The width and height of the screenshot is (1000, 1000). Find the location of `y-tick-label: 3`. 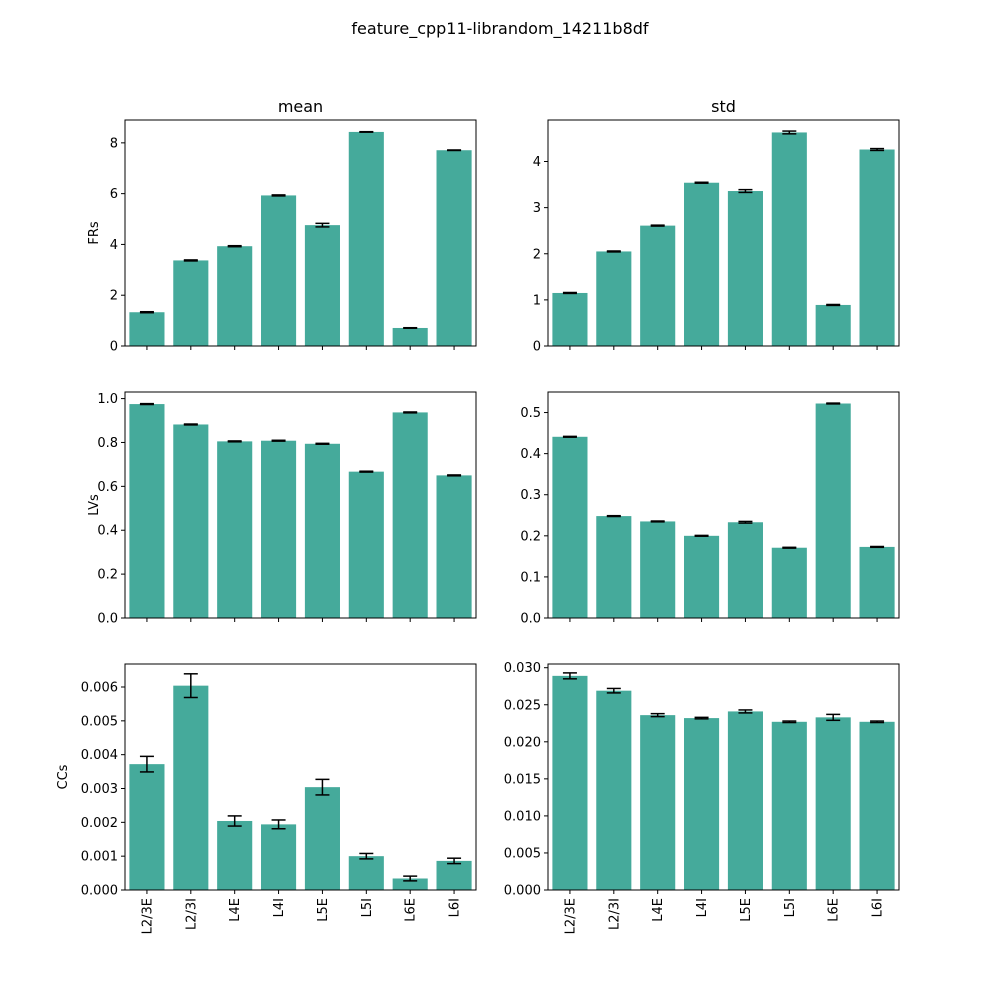

y-tick-label: 3 is located at coordinates (537, 208).